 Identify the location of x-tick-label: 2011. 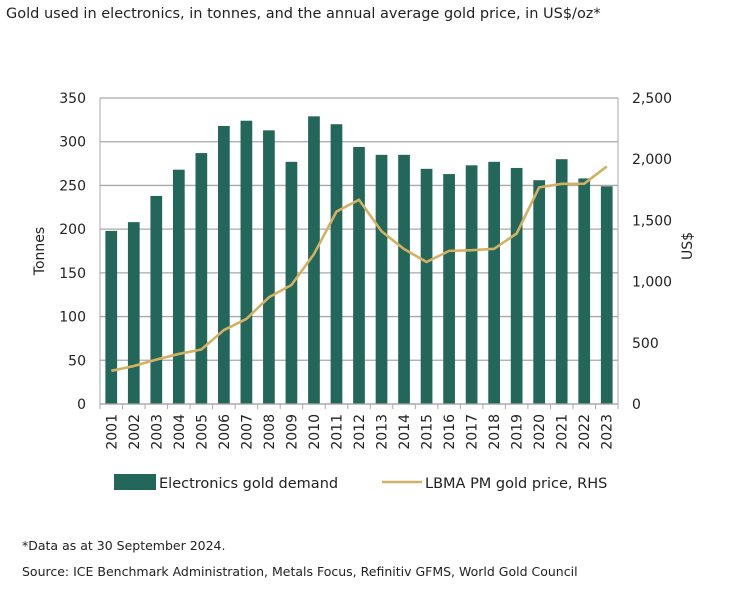
(337, 432).